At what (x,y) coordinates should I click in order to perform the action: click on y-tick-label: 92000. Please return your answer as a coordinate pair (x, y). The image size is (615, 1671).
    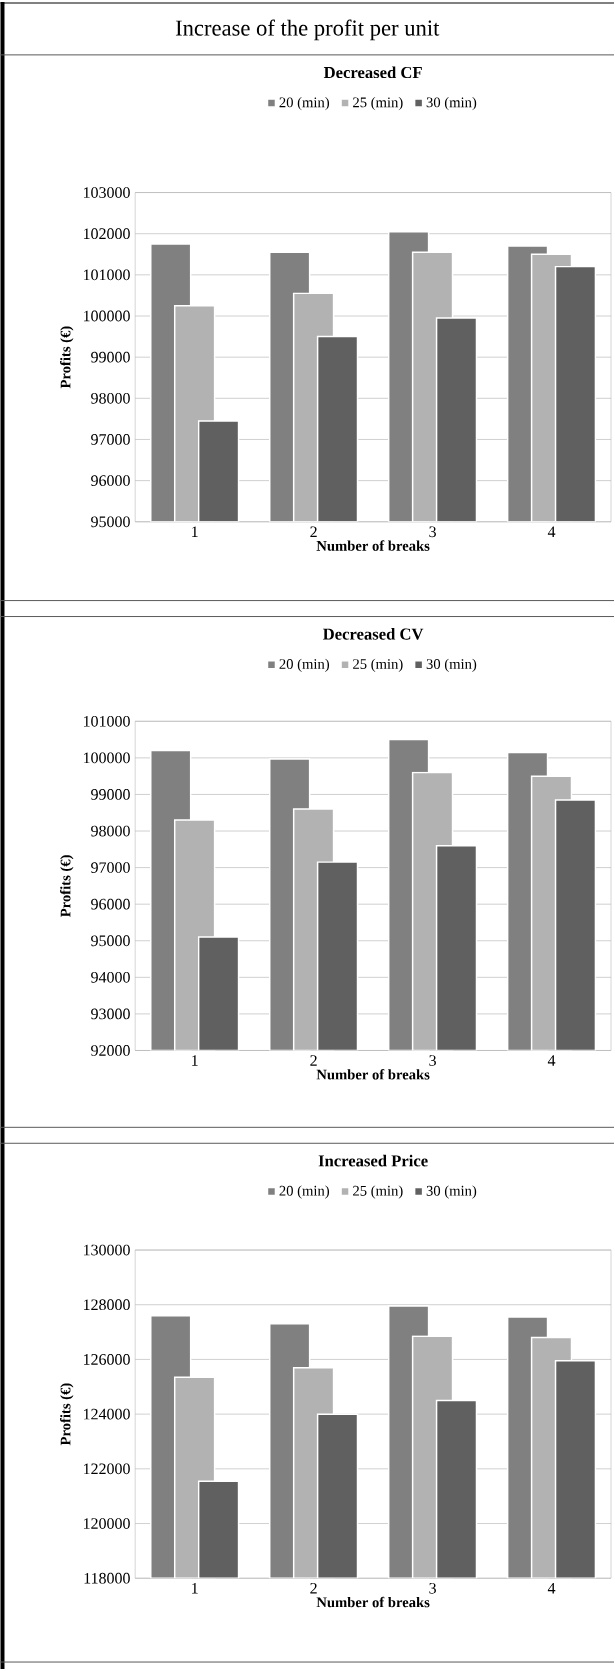
    Looking at the image, I should click on (111, 1050).